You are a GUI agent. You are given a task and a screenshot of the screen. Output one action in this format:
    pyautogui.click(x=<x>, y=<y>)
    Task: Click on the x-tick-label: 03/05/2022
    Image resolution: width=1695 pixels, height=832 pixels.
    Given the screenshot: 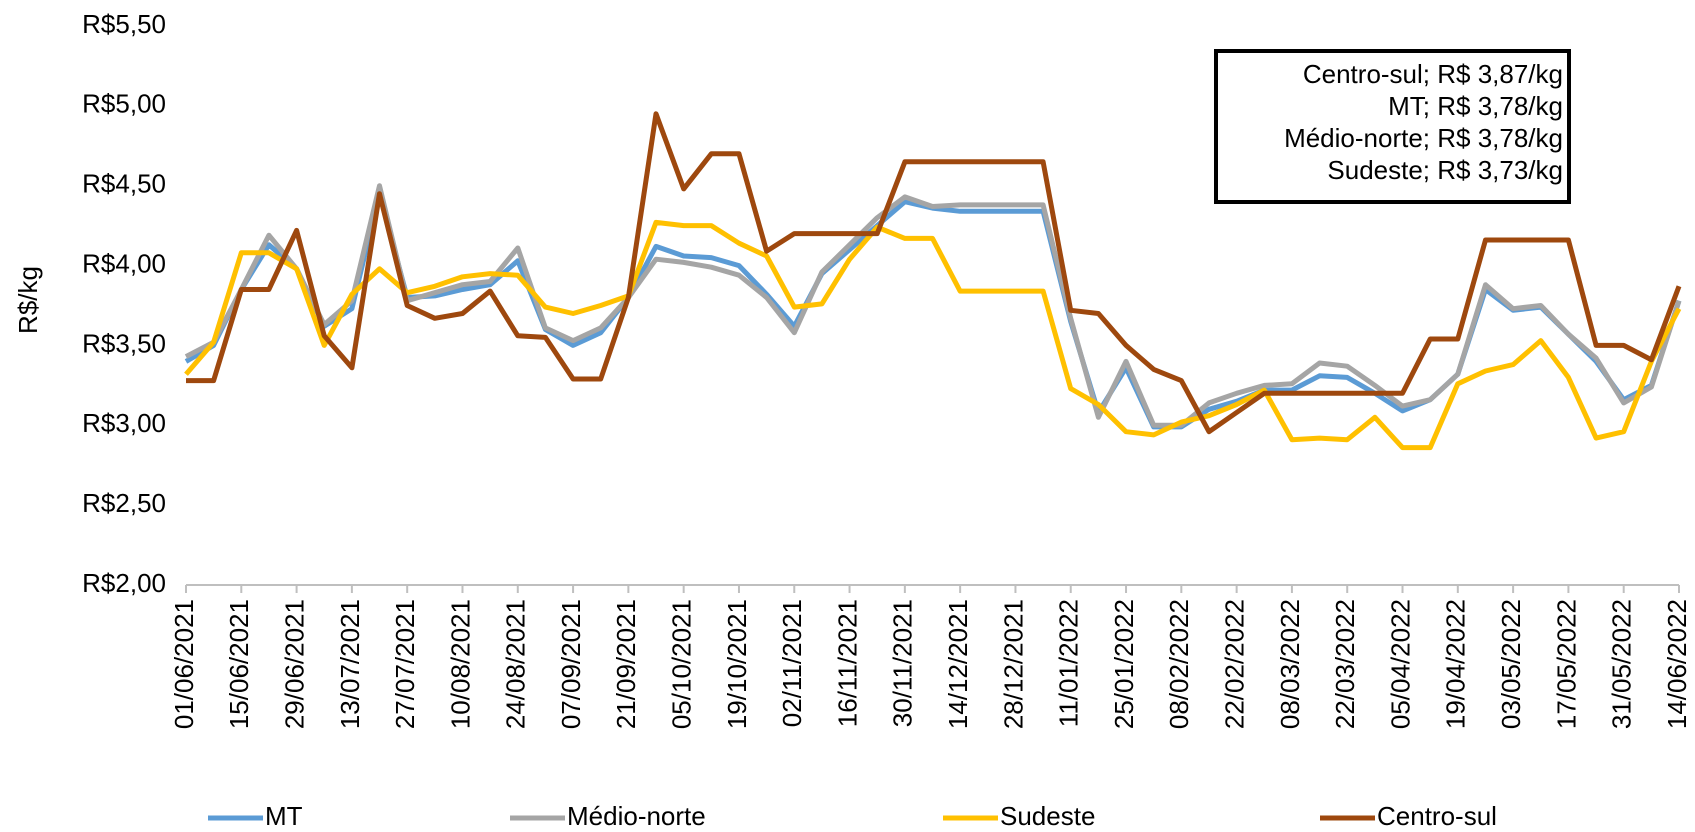 What is the action you would take?
    pyautogui.click(x=1511, y=664)
    